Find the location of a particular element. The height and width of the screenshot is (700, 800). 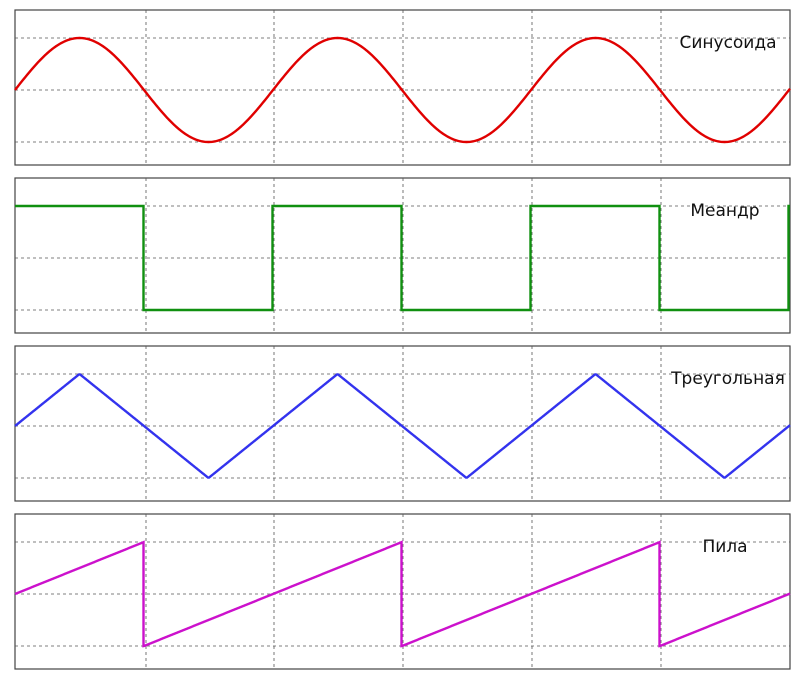

panel-label: Треугольная is located at coordinates (727, 379).